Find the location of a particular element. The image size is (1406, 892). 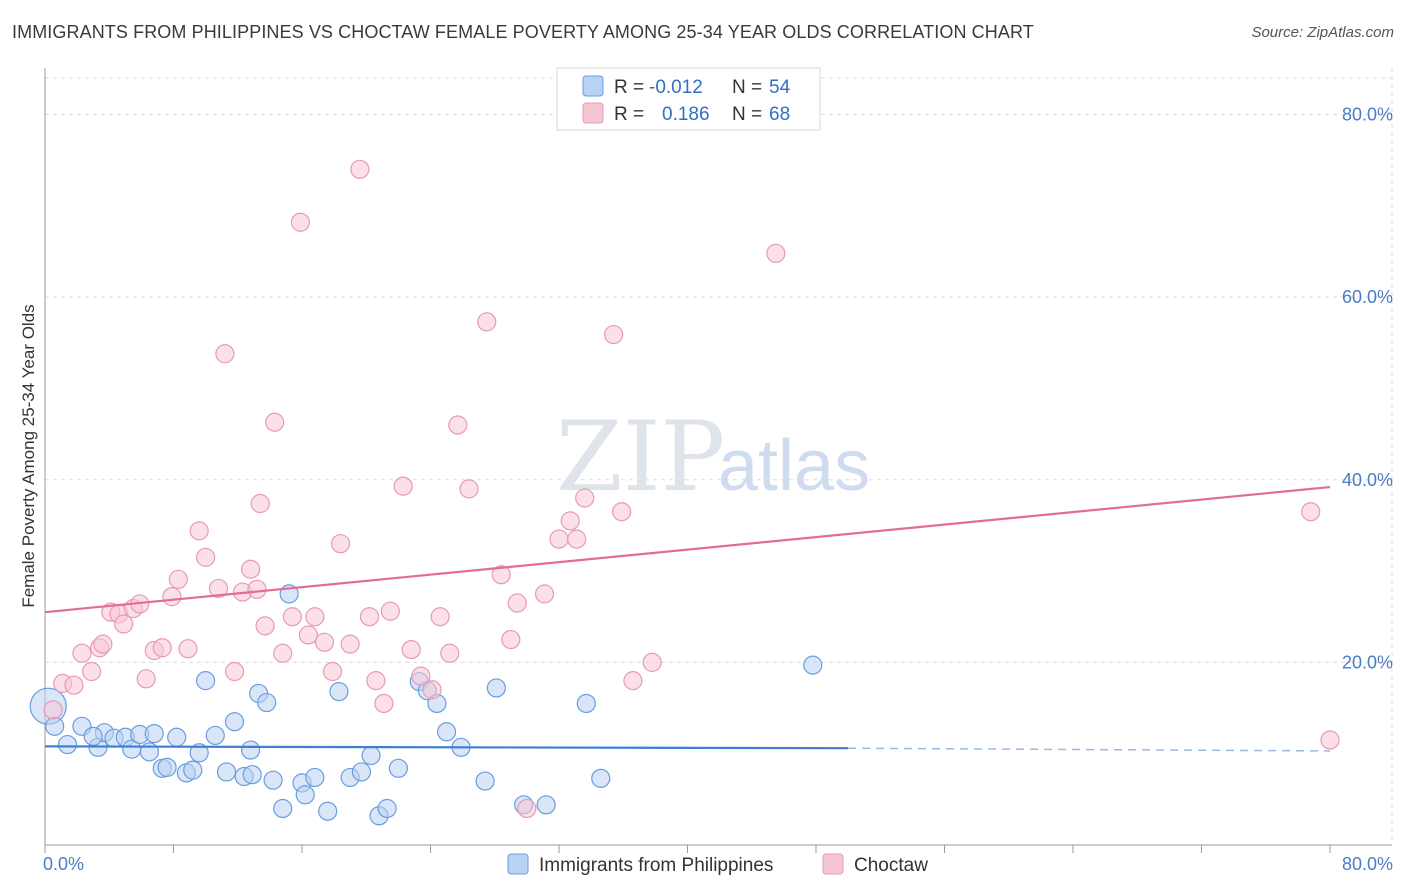

x-tick-label: 80.0% is located at coordinates (1367, 864).